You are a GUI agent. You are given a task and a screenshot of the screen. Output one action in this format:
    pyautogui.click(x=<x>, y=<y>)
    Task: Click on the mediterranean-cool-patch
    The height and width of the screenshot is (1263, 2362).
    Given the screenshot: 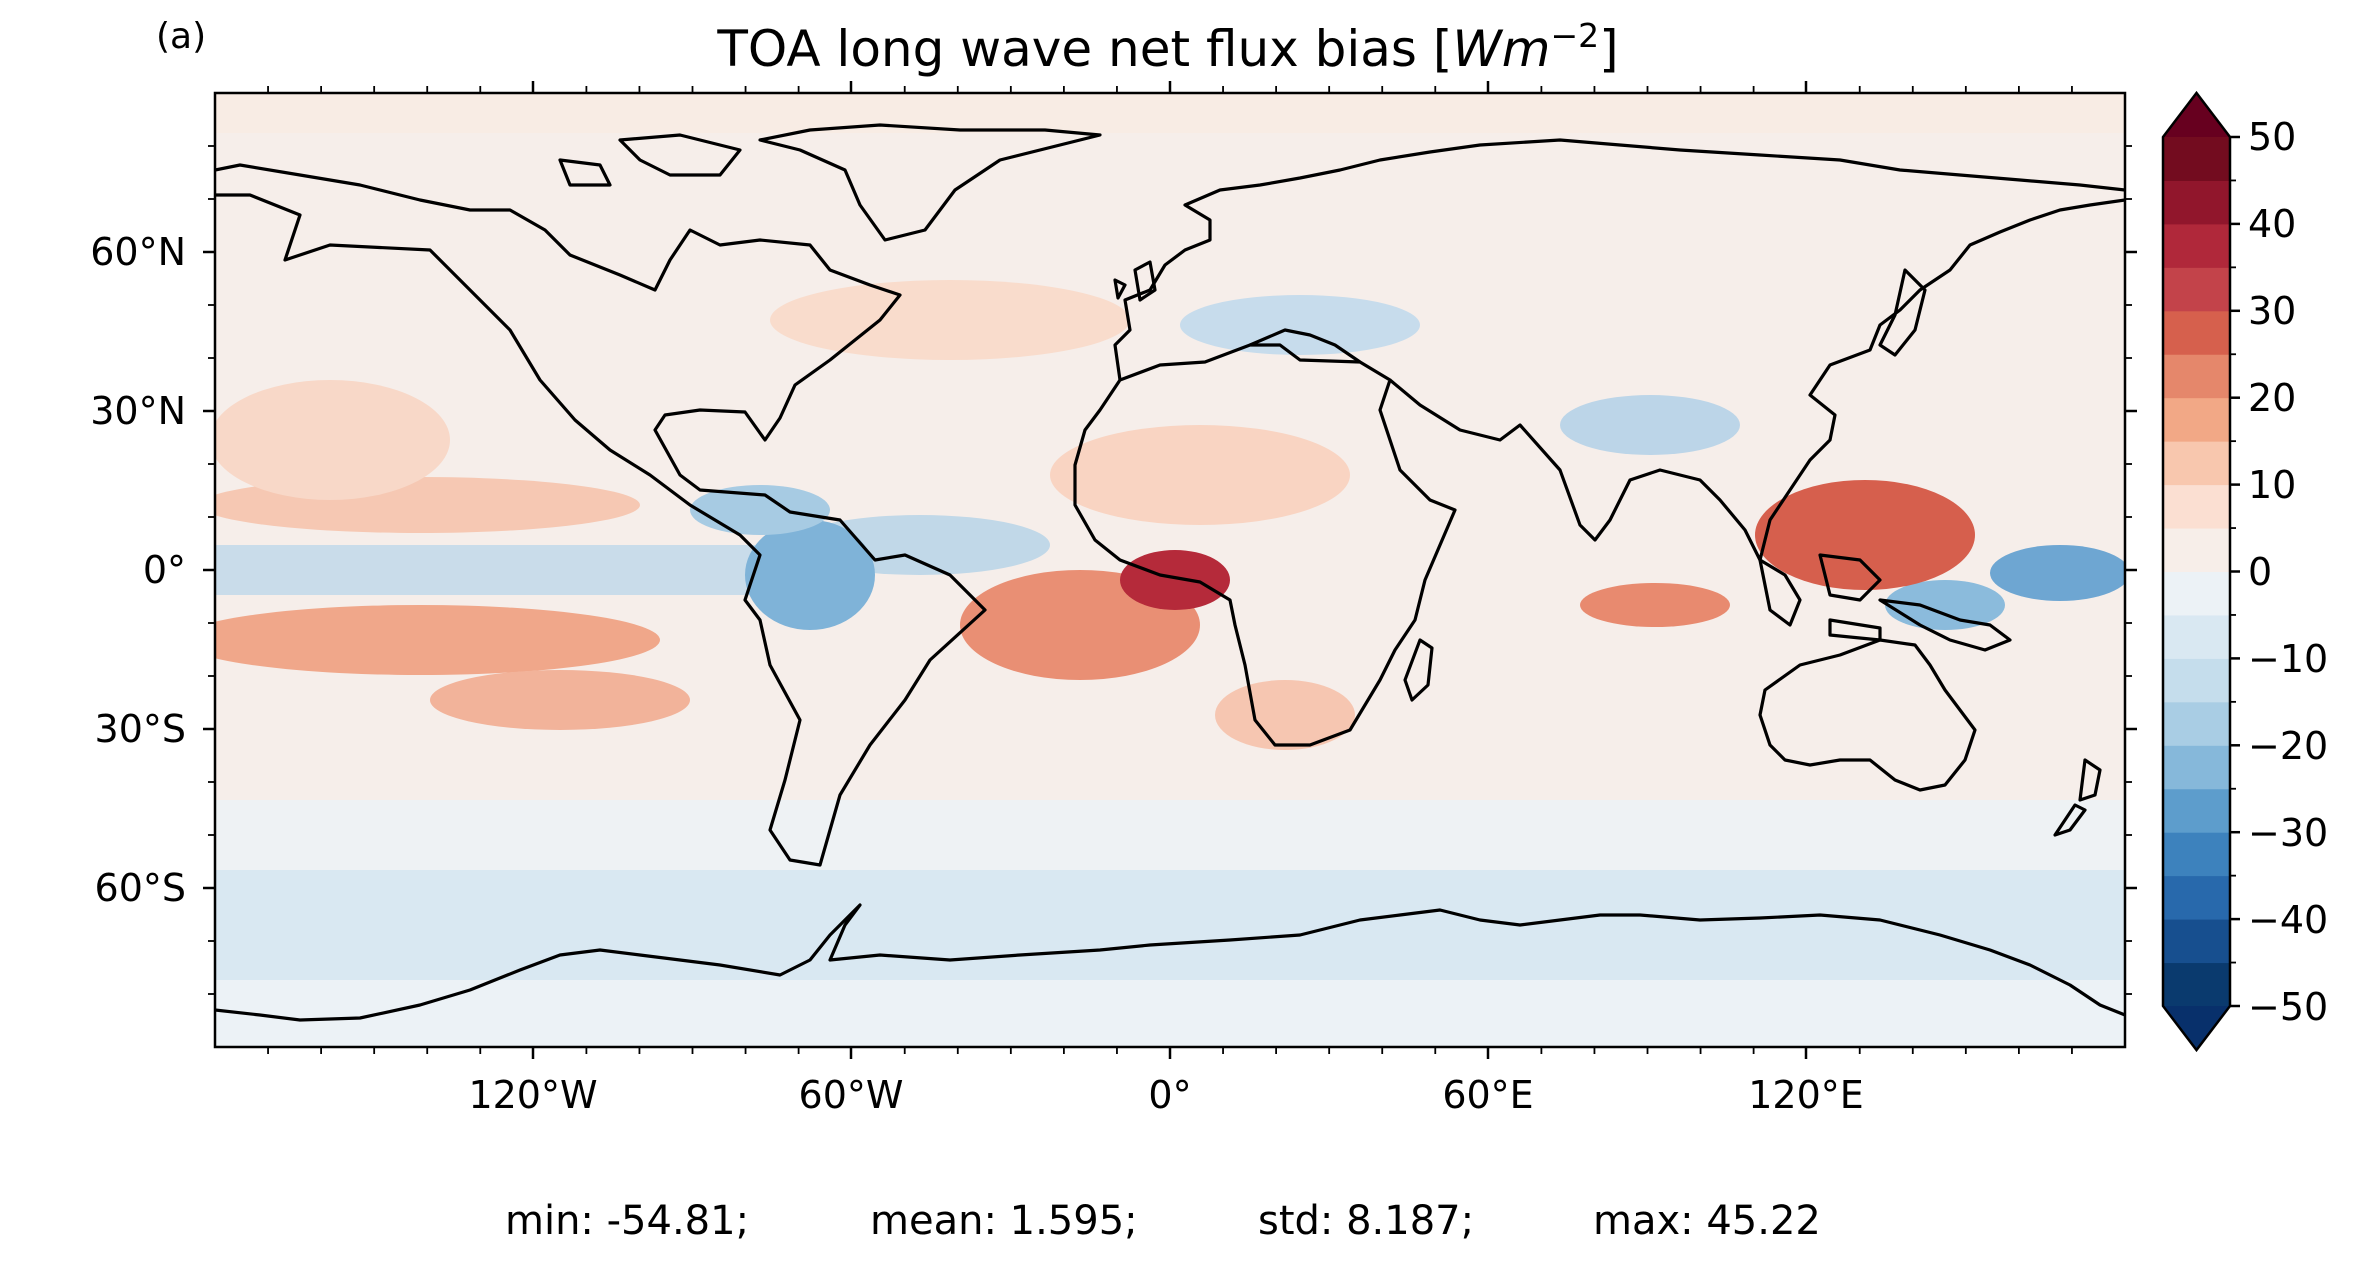 What is the action you would take?
    pyautogui.click(x=1300, y=325)
    